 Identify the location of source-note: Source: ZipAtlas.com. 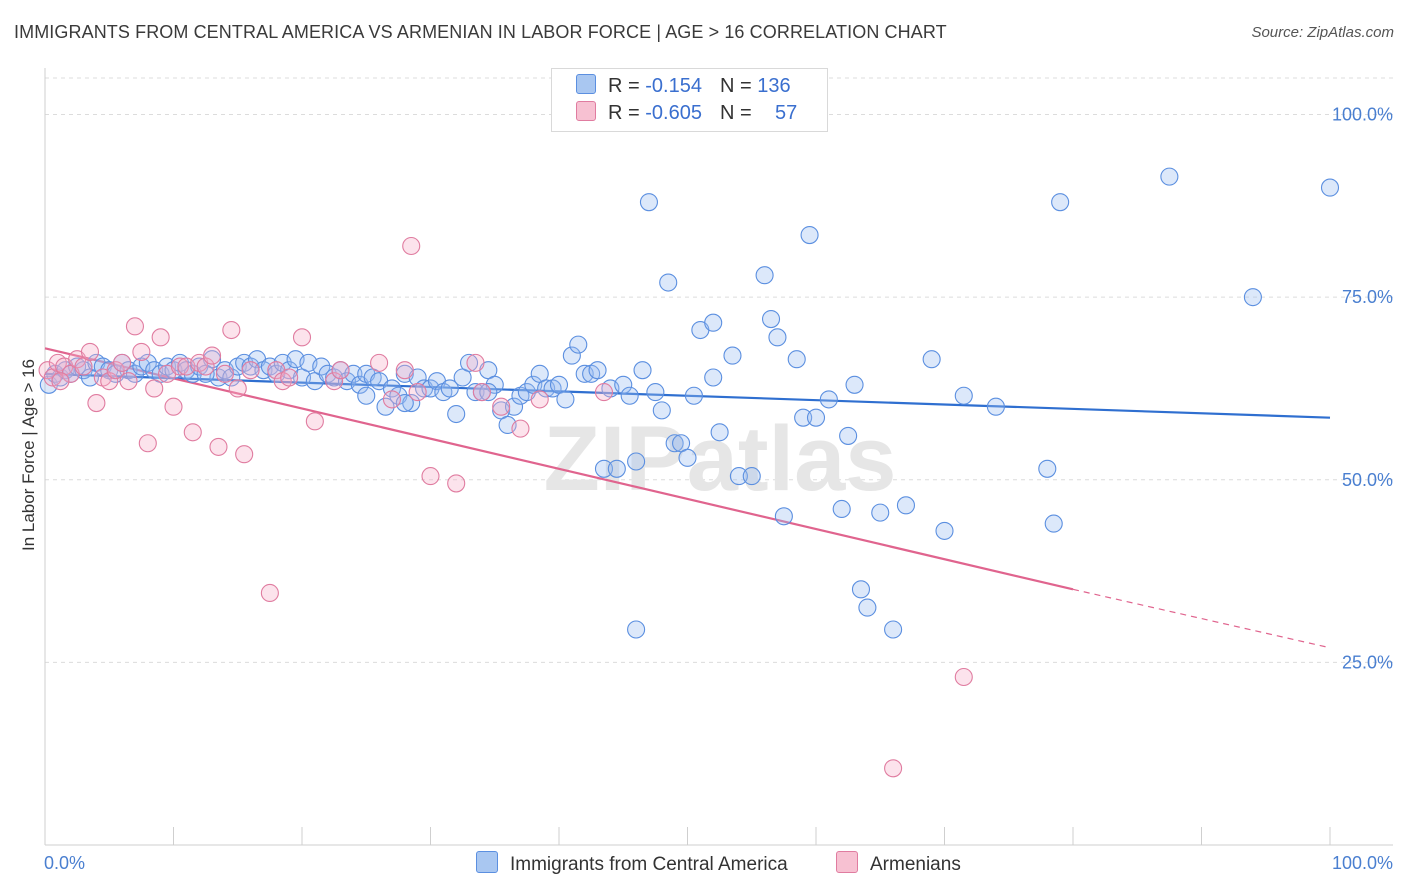
(1322, 32).